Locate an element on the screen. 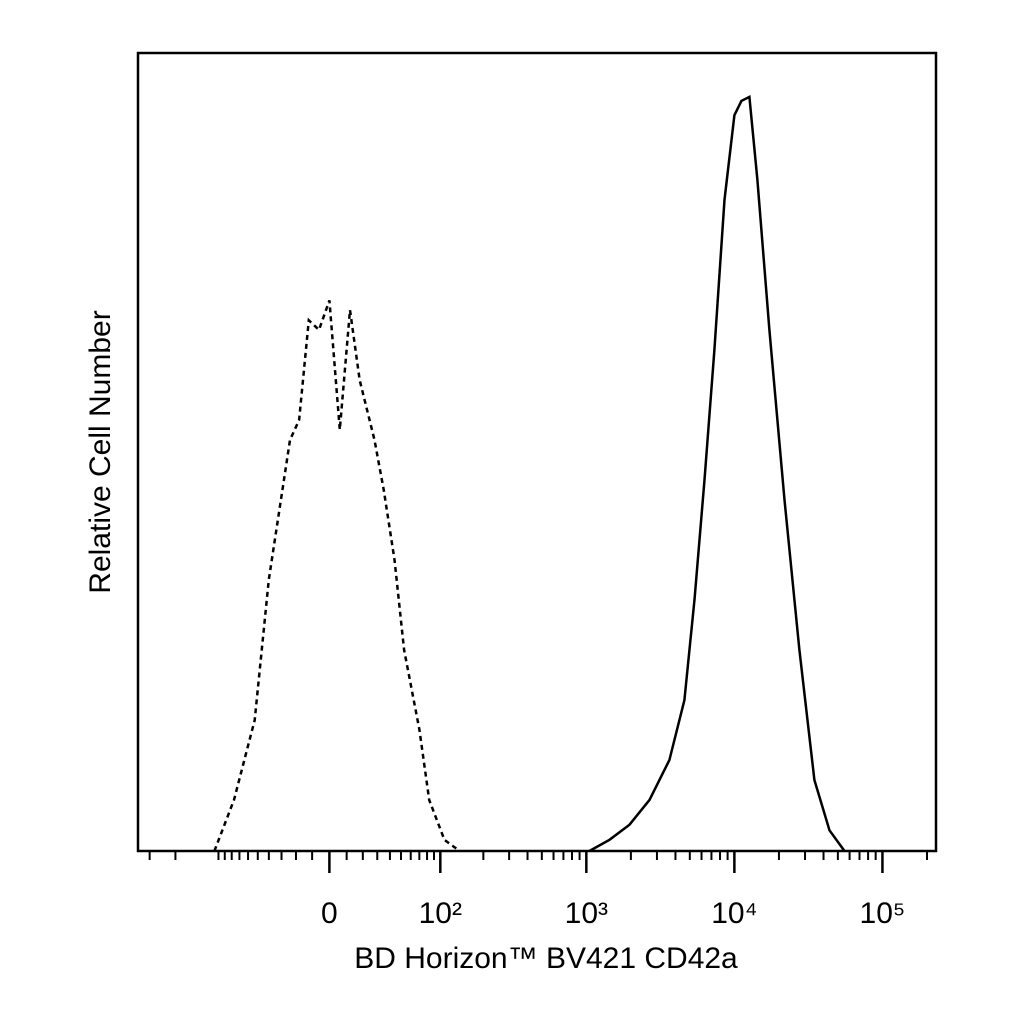 This screenshot has height=1024, width=1024. y-axis-label: Relative Cell Number is located at coordinates (100, 451).